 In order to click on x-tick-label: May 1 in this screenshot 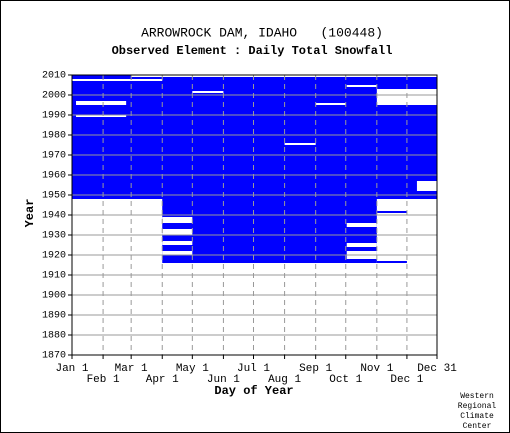, I will do `click(192, 369)`.